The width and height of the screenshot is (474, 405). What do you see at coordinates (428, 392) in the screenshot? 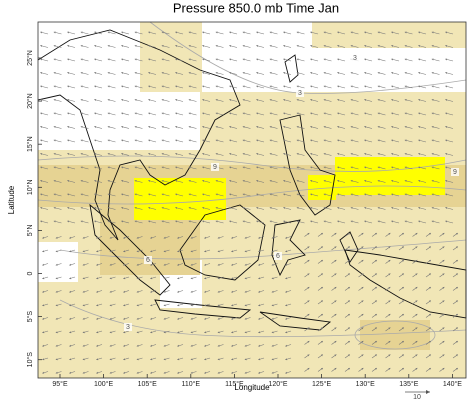
I see `reference-arrow-head` at bounding box center [428, 392].